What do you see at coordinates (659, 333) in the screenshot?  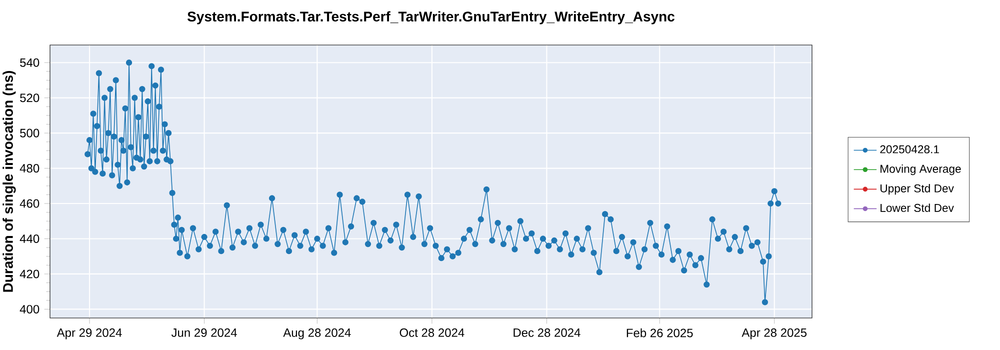 I see `x-tick-label: Feb 26 2025` at bounding box center [659, 333].